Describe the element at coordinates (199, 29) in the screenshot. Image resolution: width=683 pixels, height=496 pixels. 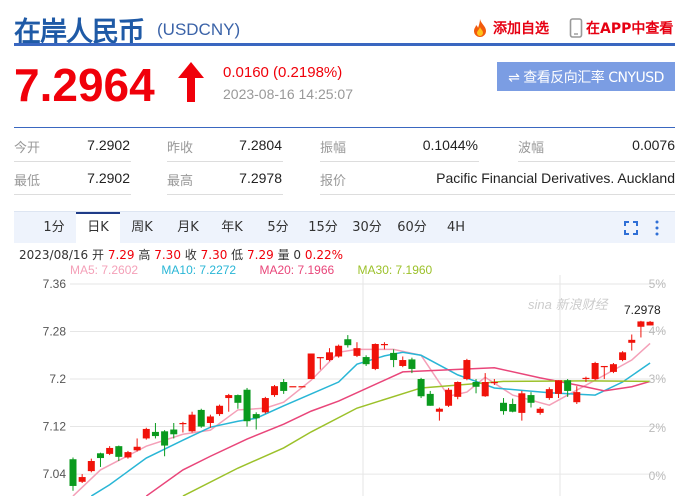
I see `symbol-code: (USDCNY)` at that location.